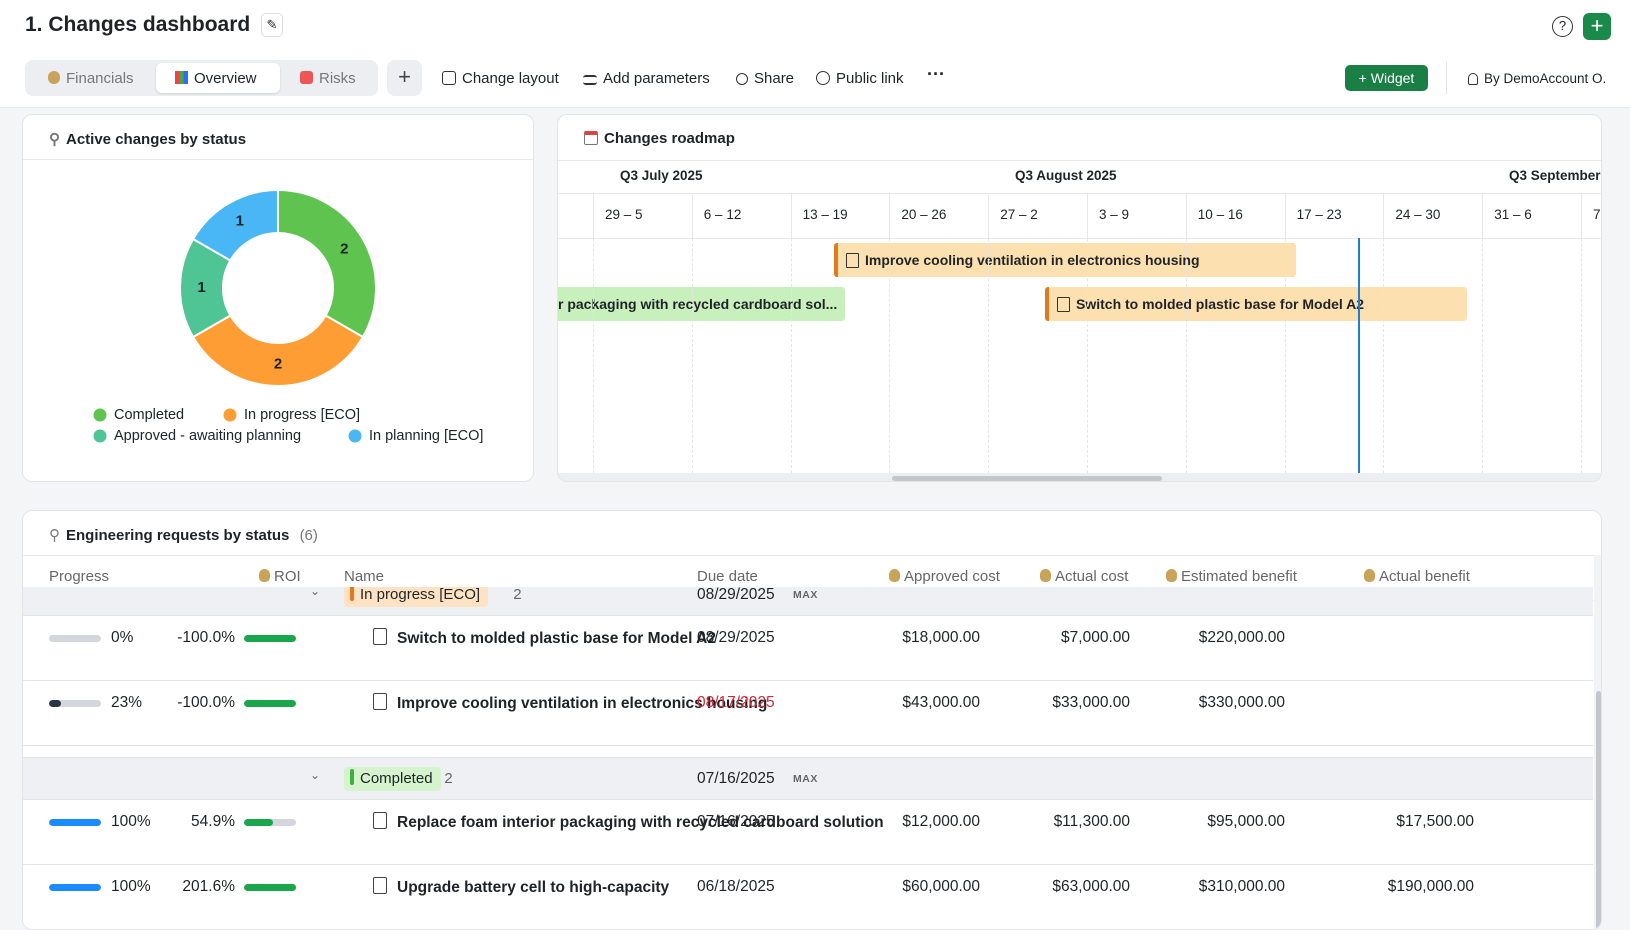 The height and width of the screenshot is (930, 1630). What do you see at coordinates (808, 778) in the screenshot?
I see `group-row: ⌄Completed207/16/2025MAX` at bounding box center [808, 778].